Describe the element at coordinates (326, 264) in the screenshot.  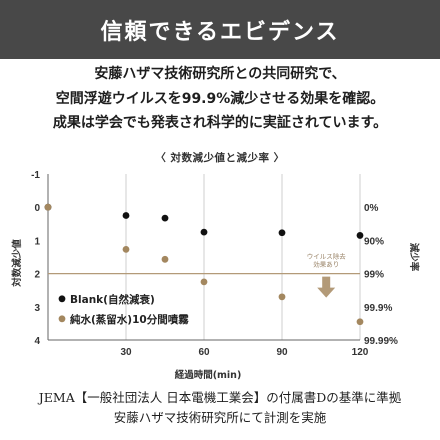
I see `annotation-label: 効果あり` at that location.